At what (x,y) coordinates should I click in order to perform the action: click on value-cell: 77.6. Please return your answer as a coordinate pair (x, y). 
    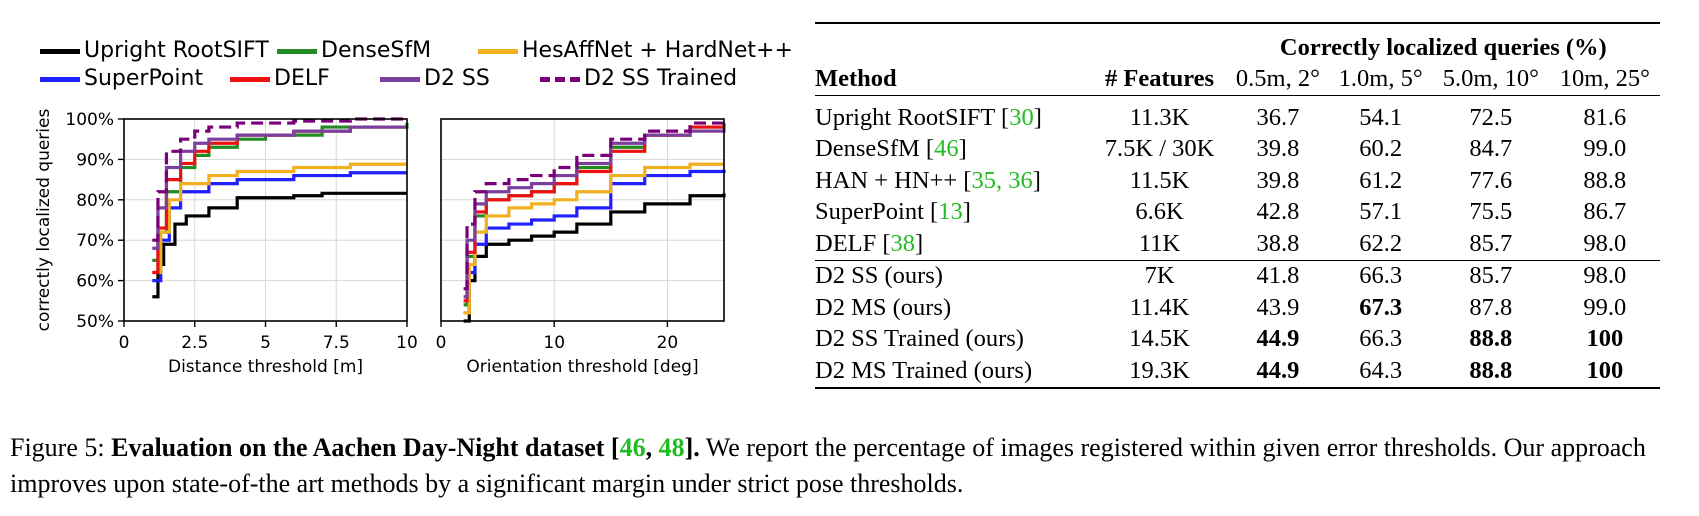
    Looking at the image, I should click on (1491, 180).